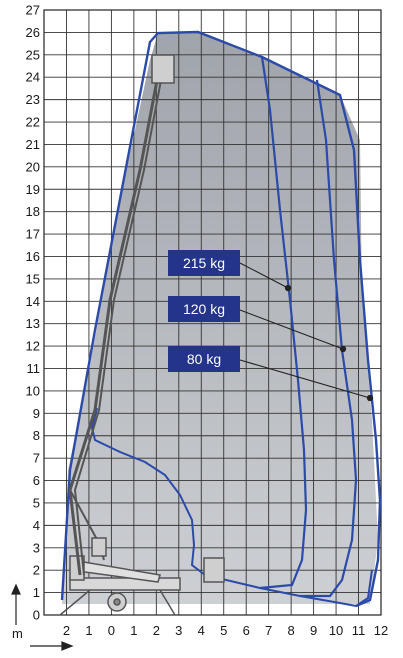 This screenshot has height=658, width=403. I want to click on axis-arrows, so click(42, 617).